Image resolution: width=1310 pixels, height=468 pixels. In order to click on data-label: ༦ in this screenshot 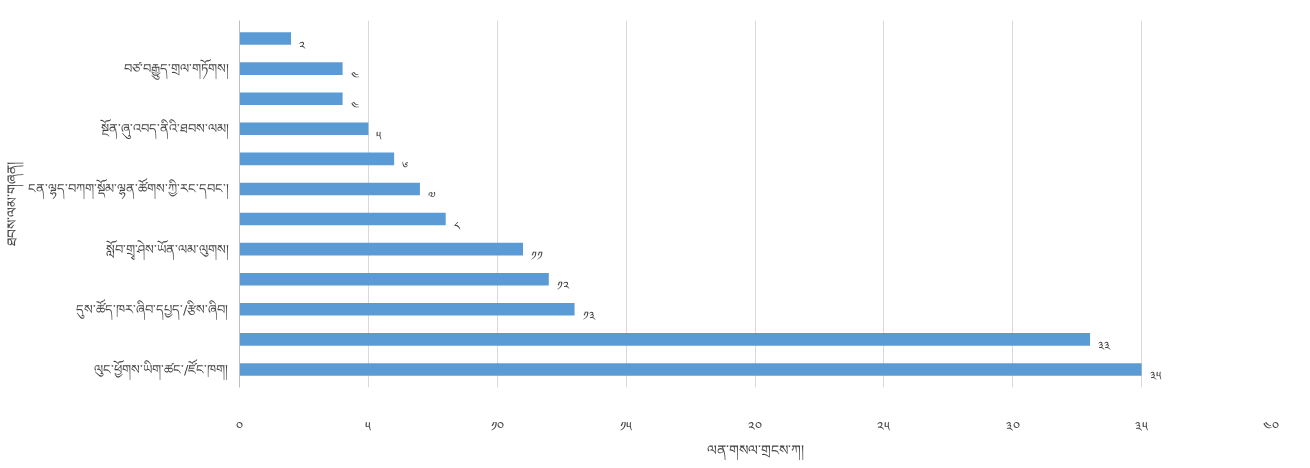, I will do `click(405, 165)`.